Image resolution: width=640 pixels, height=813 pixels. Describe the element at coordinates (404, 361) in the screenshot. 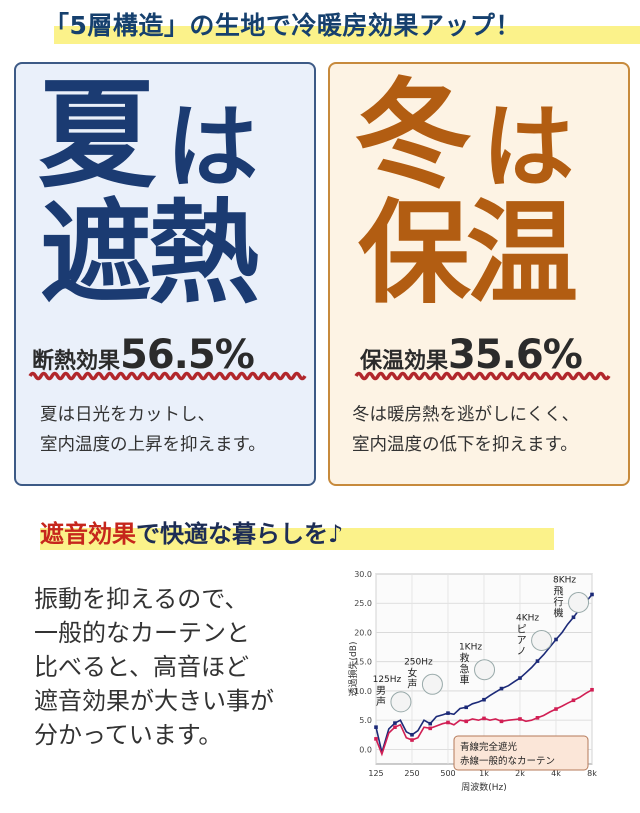

I see `winter-effect-label: 保温効果` at that location.